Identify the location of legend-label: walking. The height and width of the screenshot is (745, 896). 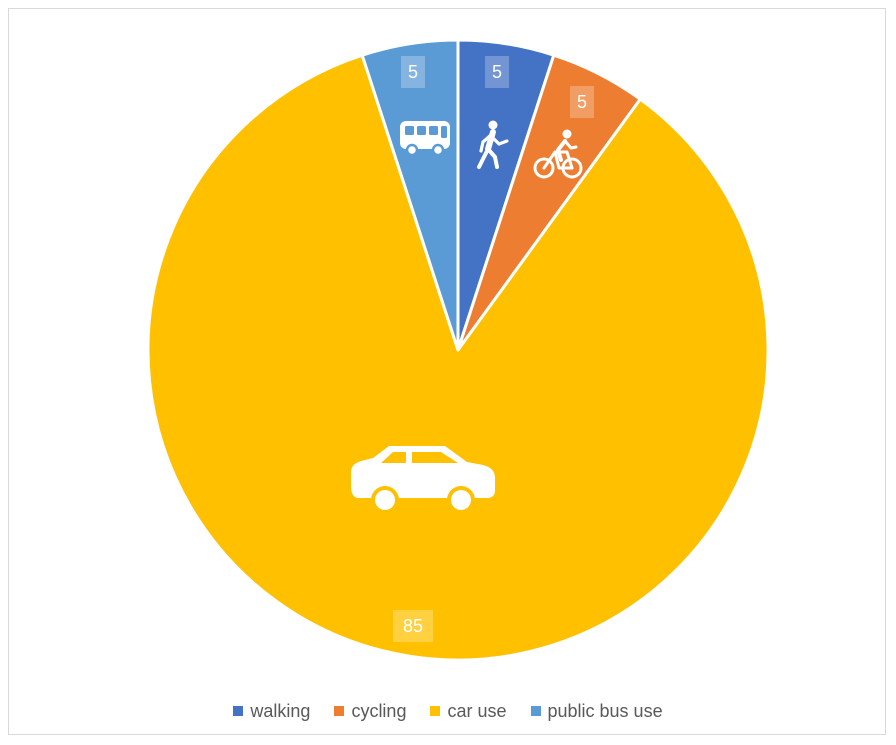
(280, 710).